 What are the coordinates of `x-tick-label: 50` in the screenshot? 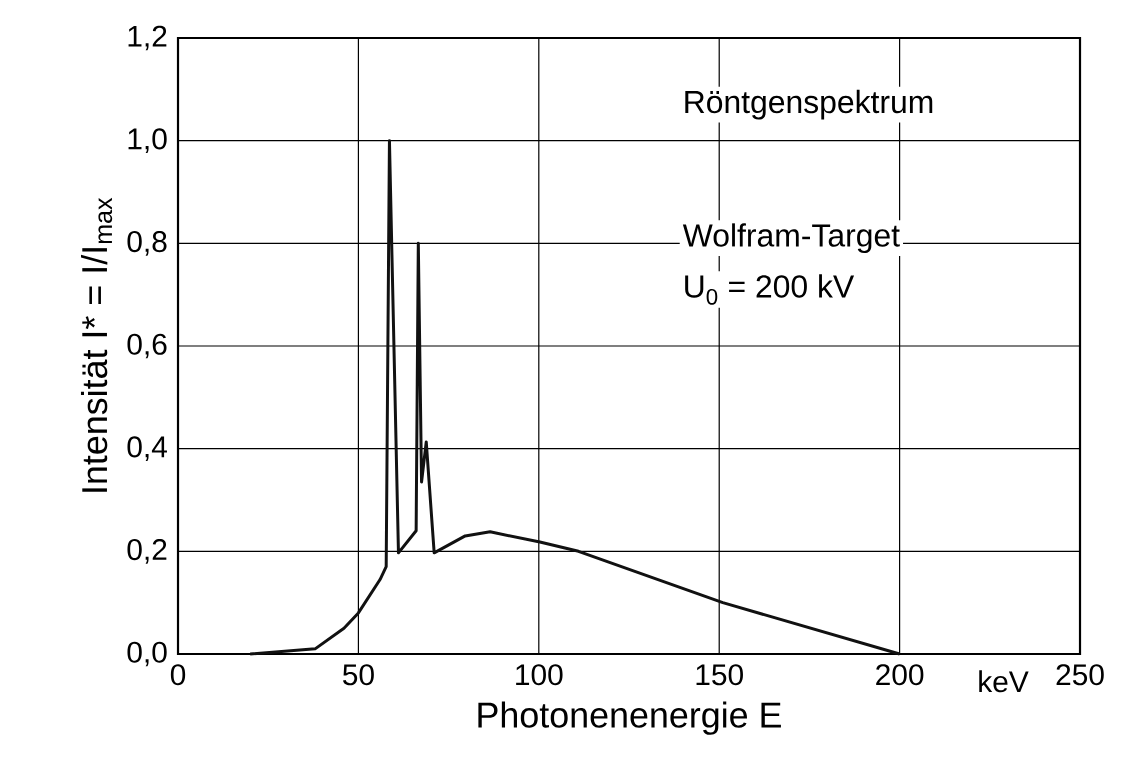 It's located at (358, 675).